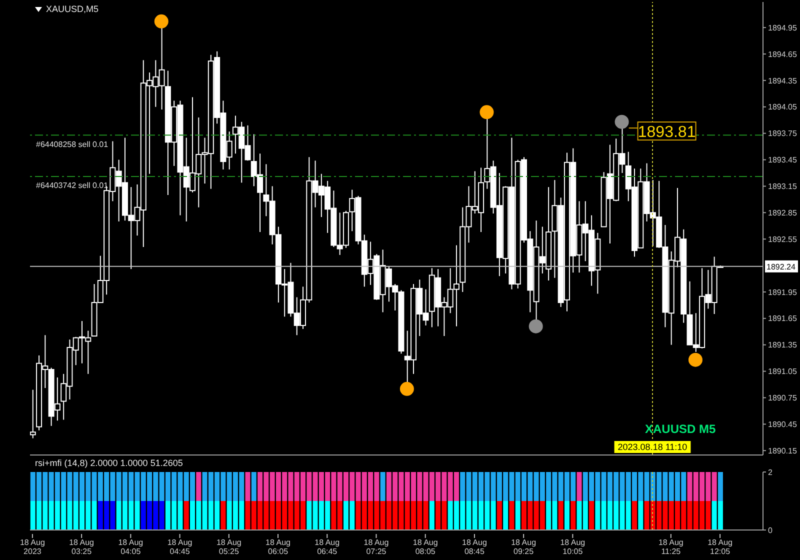 The height and width of the screenshot is (560, 800). I want to click on y-tick-label: 1890.15, so click(783, 451).